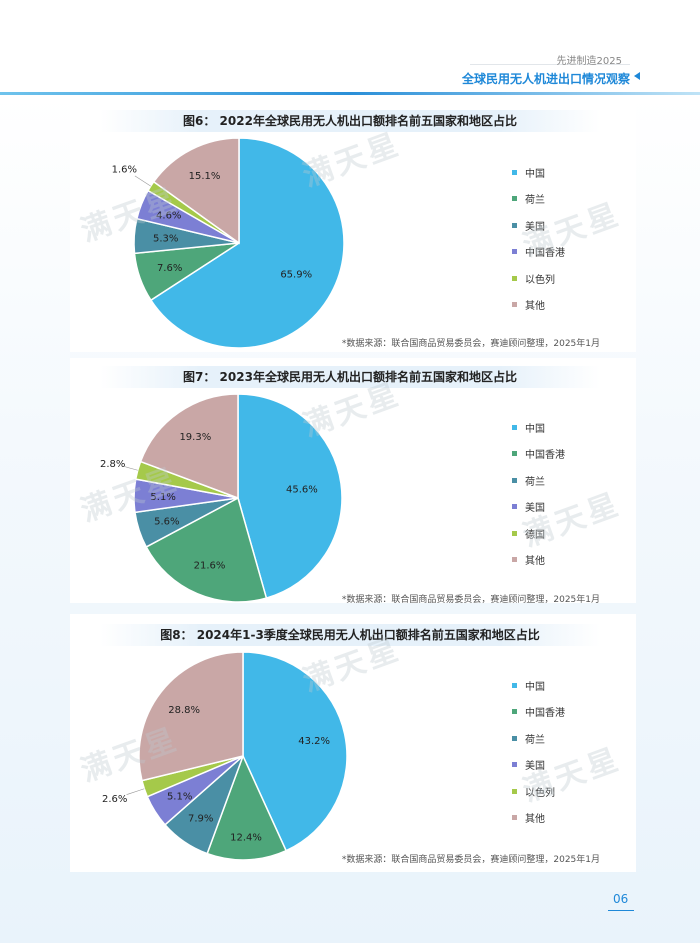 The image size is (700, 943). I want to click on data-label: 12.4%, so click(246, 838).